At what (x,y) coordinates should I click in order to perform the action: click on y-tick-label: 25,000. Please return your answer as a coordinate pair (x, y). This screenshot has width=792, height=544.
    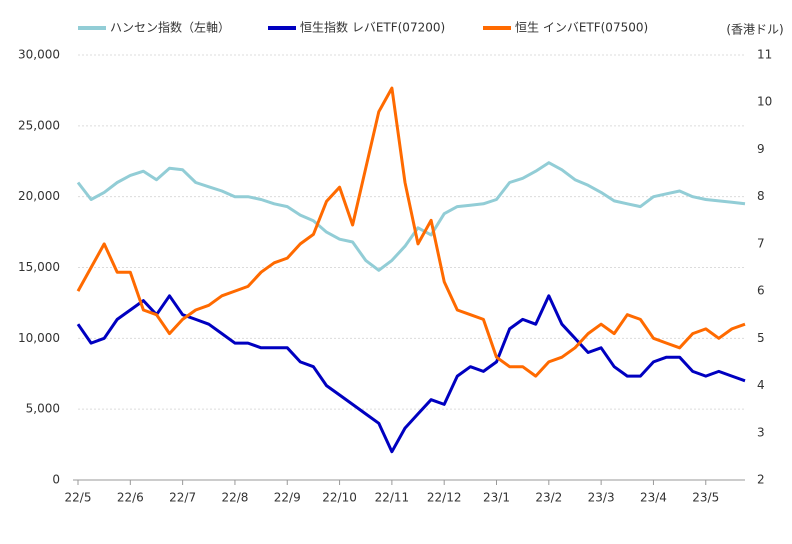
    Looking at the image, I should click on (39, 125).